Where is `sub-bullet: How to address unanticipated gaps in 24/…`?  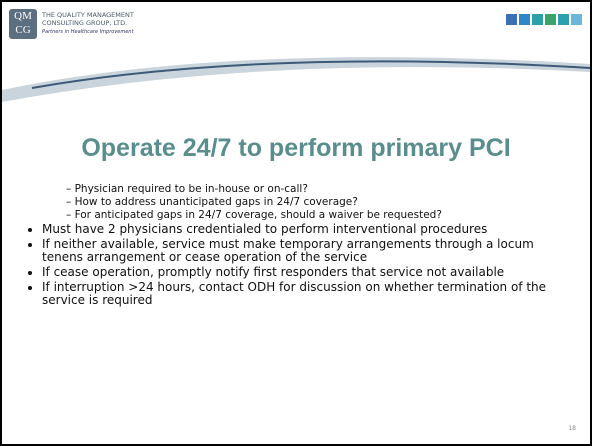 sub-bullet: How to address unanticipated gaps in 24/… is located at coordinates (254, 202).